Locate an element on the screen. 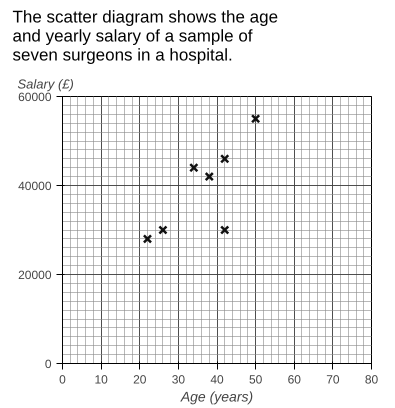 Image resolution: width=395 pixels, height=408 pixels. x-tick-label: 0 is located at coordinates (62, 379).